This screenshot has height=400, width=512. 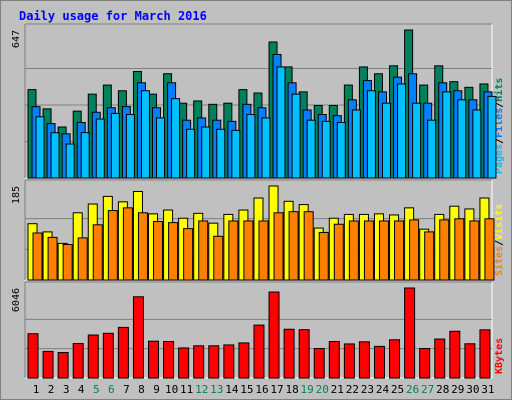 I want to click on x-tick-label: 17, so click(x=276, y=389).